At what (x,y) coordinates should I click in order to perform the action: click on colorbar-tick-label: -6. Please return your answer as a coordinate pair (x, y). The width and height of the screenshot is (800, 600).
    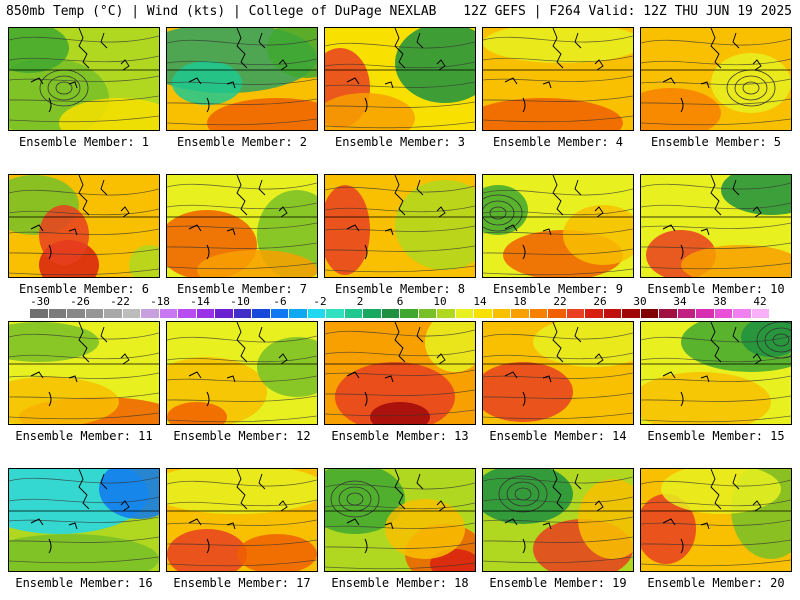
    Looking at the image, I should click on (280, 301).